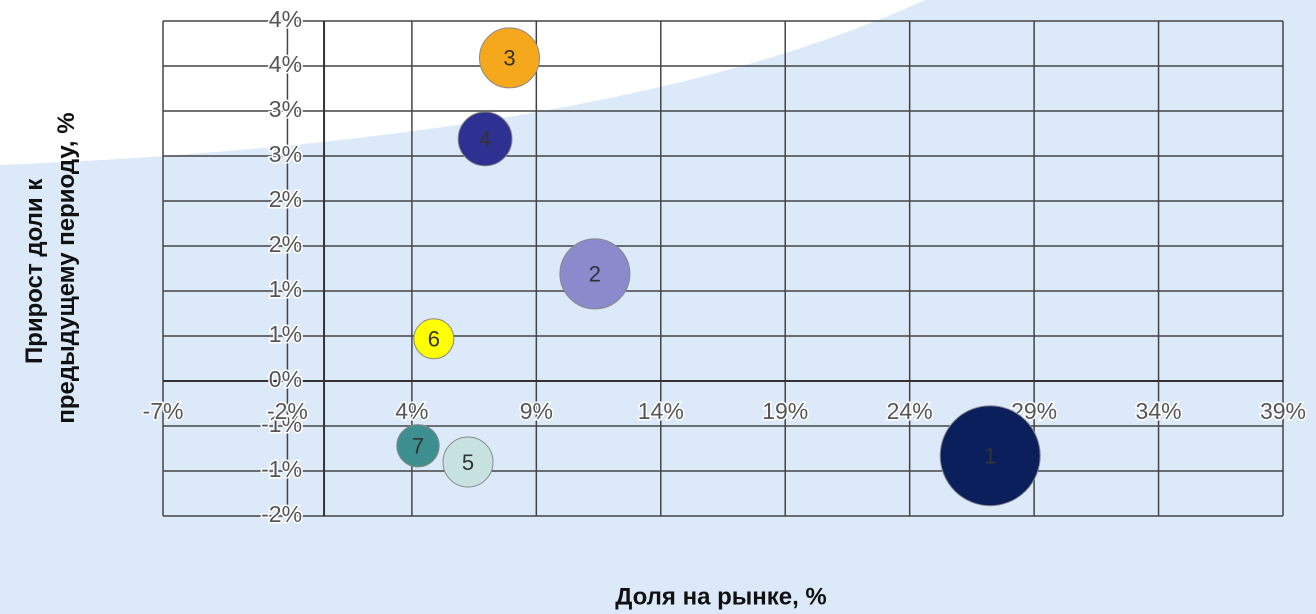 This screenshot has height=614, width=1316. What do you see at coordinates (1283, 411) in the screenshot?
I see `x-tick-label: 39%` at bounding box center [1283, 411].